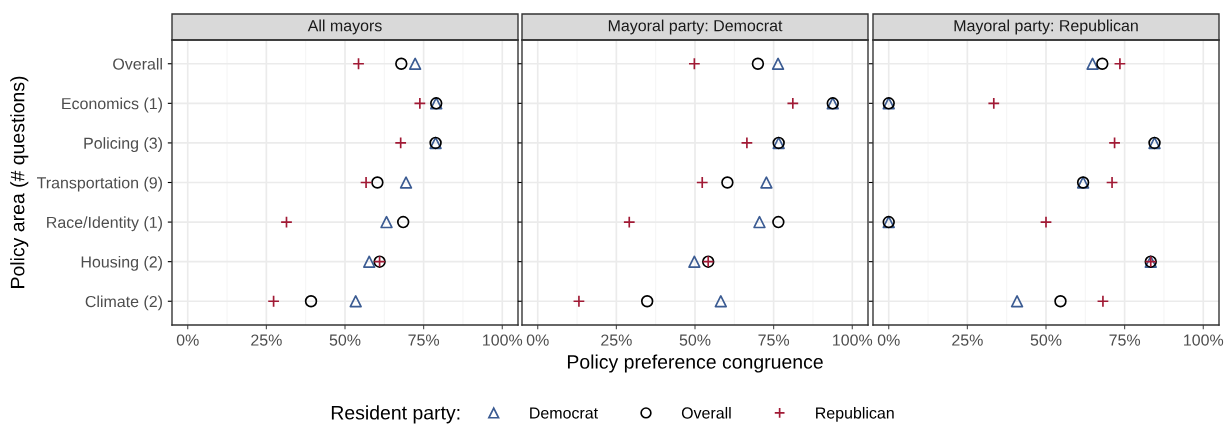 The height and width of the screenshot is (440, 1225). What do you see at coordinates (112, 105) in the screenshot?
I see `y-tick-label: Economics (1)` at bounding box center [112, 105].